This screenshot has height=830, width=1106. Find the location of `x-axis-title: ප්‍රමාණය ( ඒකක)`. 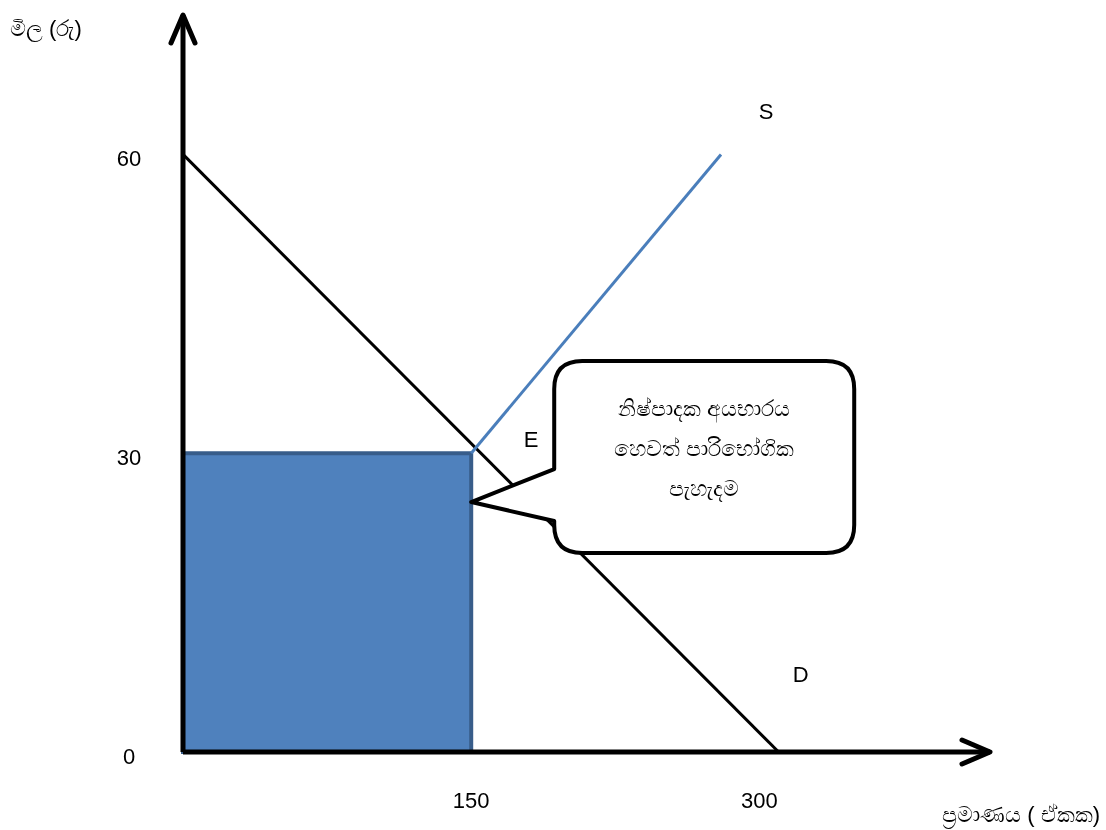

x-axis-title: ප්‍රමාණය ( ඒකක) is located at coordinates (1021, 815).